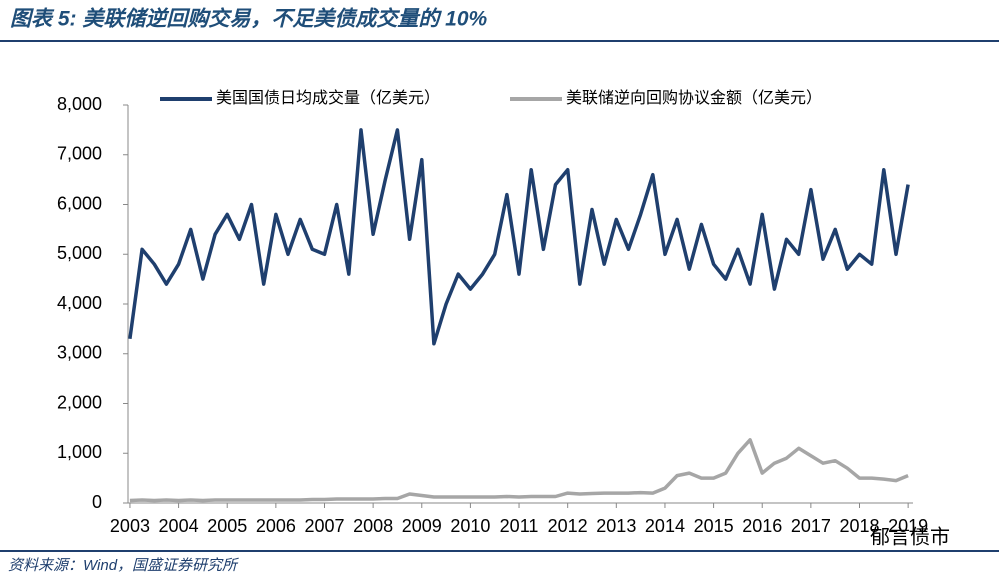 Image resolution: width=999 pixels, height=579 pixels. I want to click on x-tick-label: 2015, so click(714, 526).